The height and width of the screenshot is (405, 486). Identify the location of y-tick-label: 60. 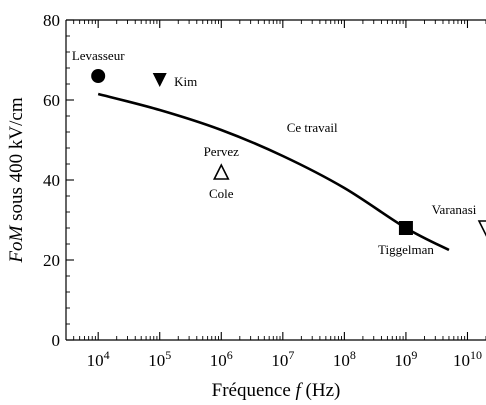
(51, 100).